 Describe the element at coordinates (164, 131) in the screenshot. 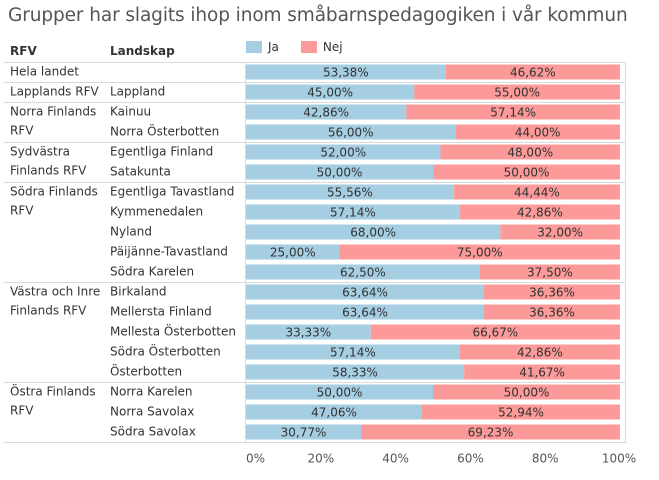

I see `landskap-label: Norra Österbotten` at that location.